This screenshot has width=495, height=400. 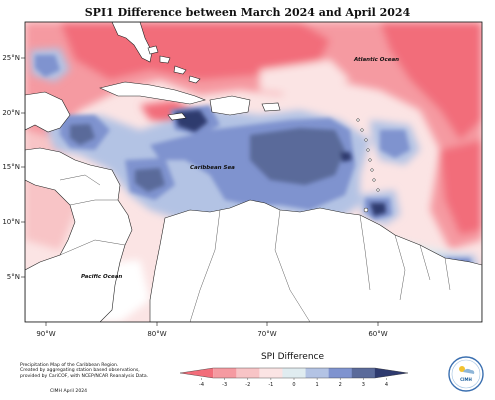 What do you see at coordinates (270, 385) in the screenshot?
I see `colorbar-tick-label: -1` at bounding box center [270, 385].